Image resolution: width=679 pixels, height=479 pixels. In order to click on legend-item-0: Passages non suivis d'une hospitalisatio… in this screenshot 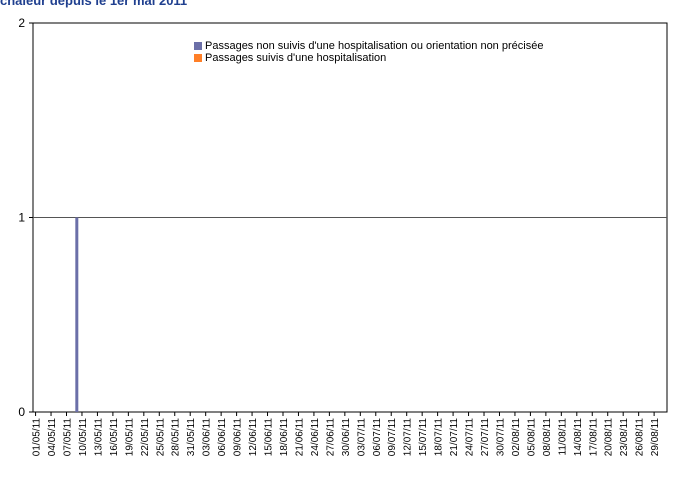, I will do `click(368, 46)`.